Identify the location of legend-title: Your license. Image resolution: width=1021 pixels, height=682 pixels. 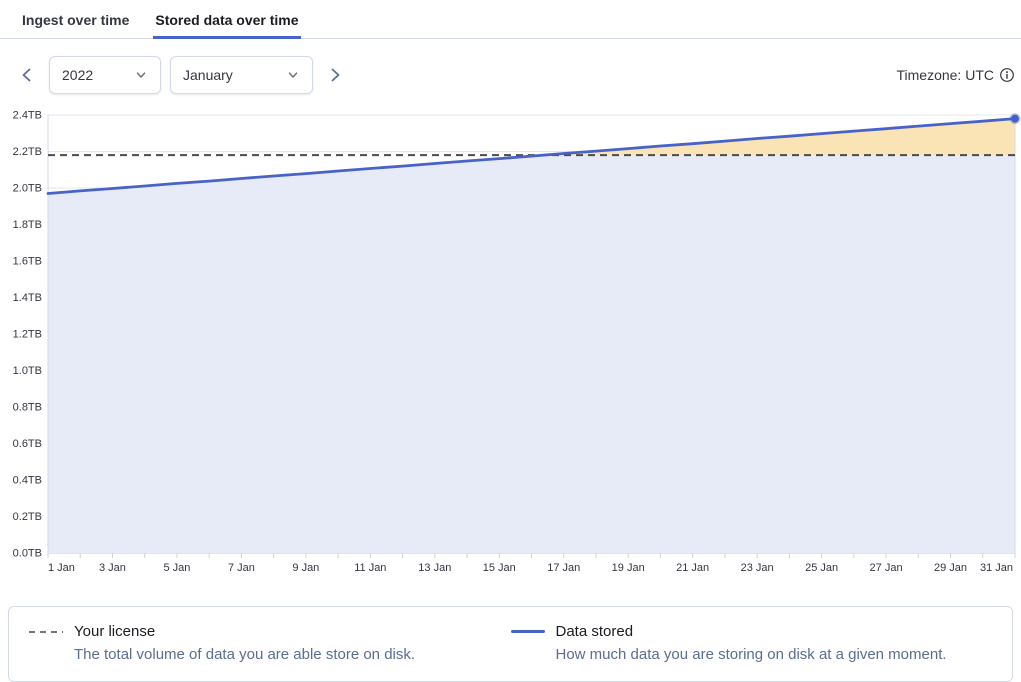
(115, 631).